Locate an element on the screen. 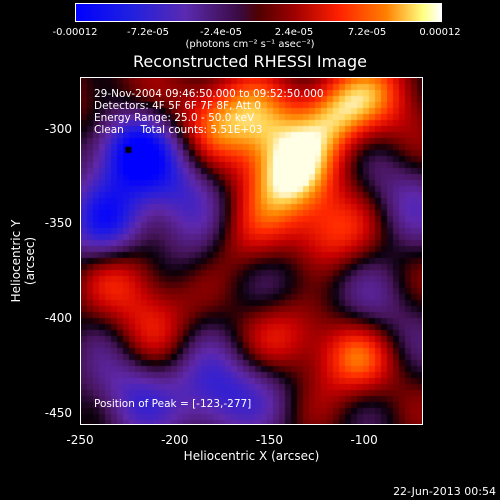  x-axis-label: Heliocentric X (arcsec) is located at coordinates (251, 456).